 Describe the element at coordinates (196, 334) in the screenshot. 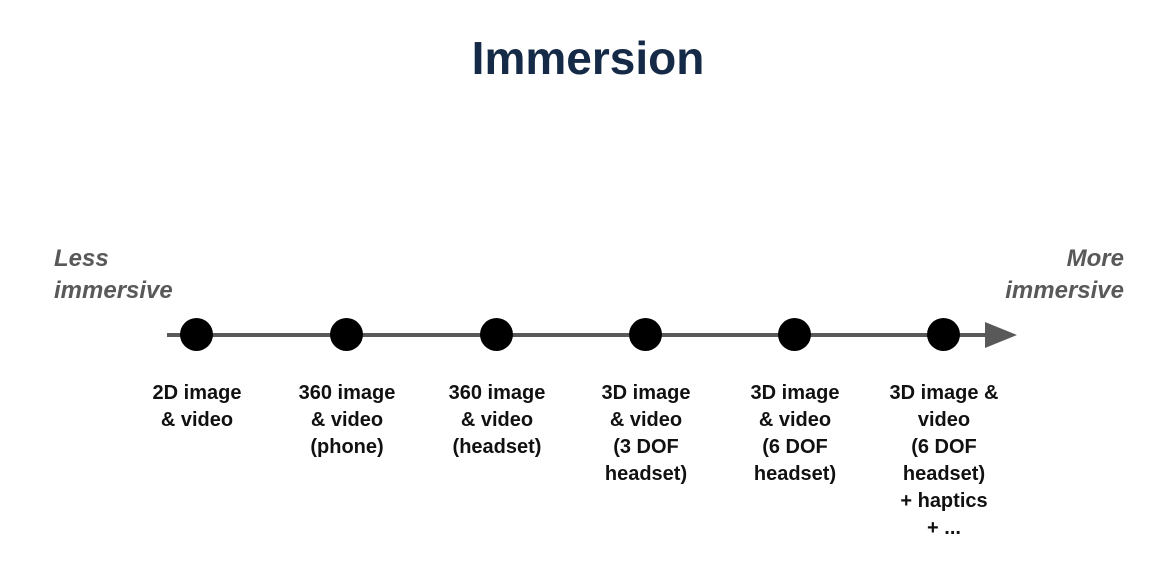

I see `stage-dot-2d` at that location.